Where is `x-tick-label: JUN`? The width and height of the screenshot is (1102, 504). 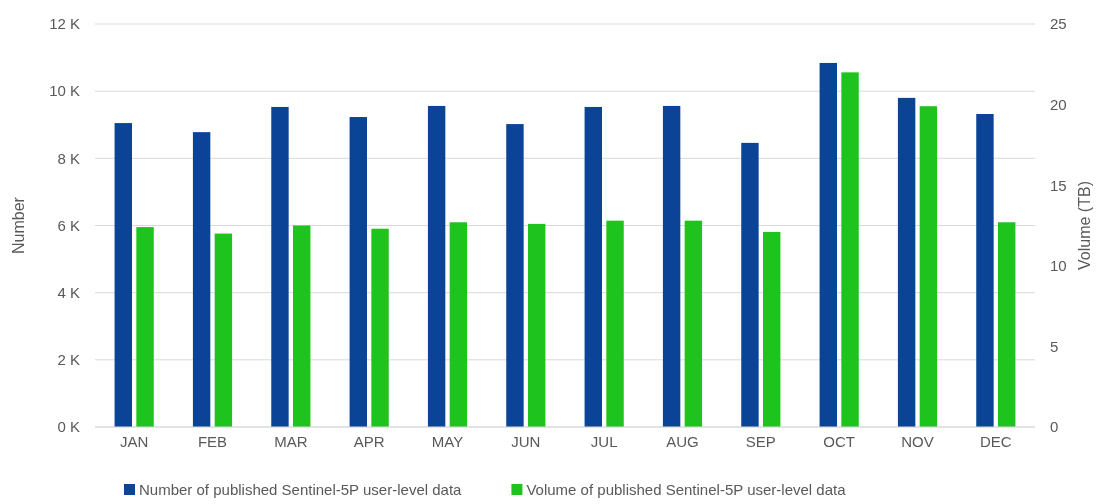
x-tick-label: JUN is located at coordinates (526, 441).